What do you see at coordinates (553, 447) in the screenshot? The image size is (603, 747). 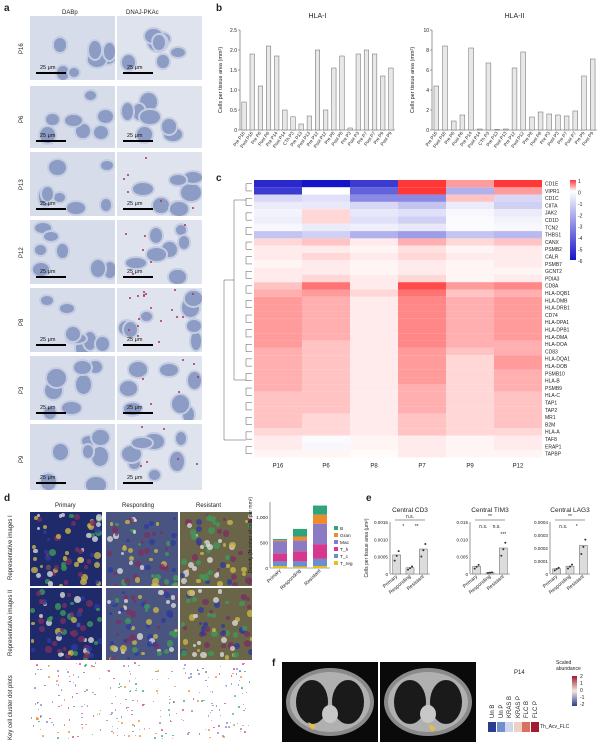 I see `gene-label: ERAP1` at bounding box center [553, 447].